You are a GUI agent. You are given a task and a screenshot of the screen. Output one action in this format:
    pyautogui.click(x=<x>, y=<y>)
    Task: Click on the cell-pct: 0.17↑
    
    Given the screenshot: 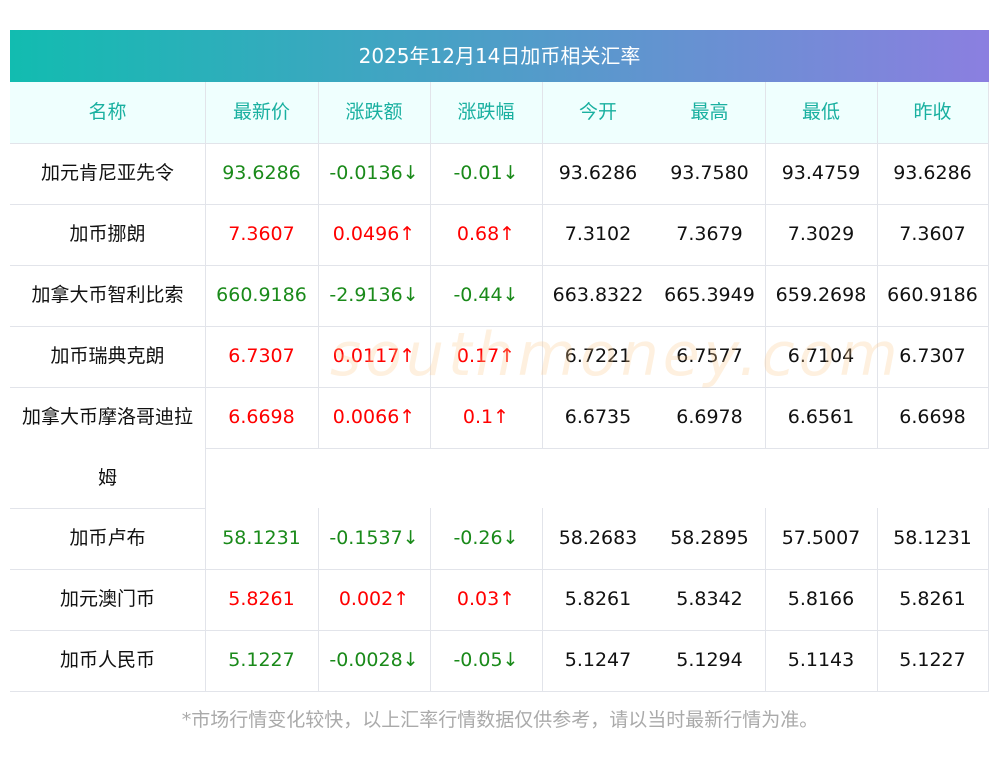 What is the action you would take?
    pyautogui.click(x=486, y=356)
    